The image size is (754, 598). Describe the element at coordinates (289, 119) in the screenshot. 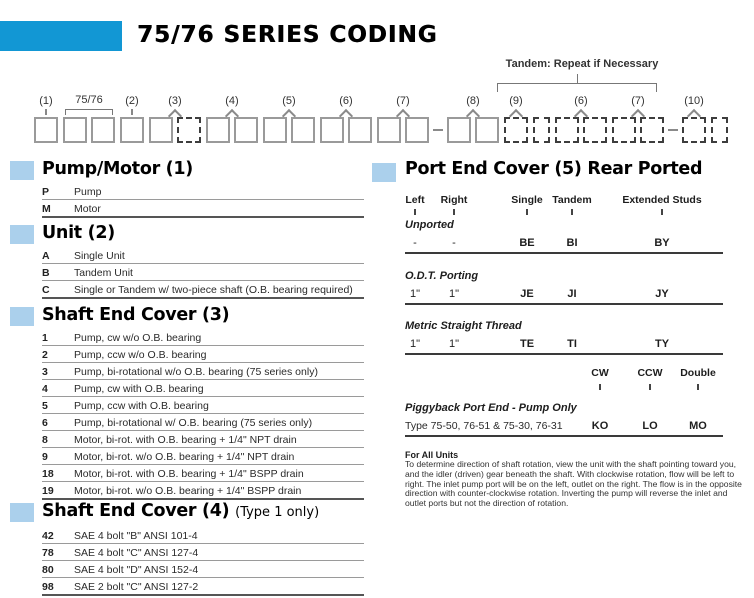

I see `code-group-5: (5)` at that location.